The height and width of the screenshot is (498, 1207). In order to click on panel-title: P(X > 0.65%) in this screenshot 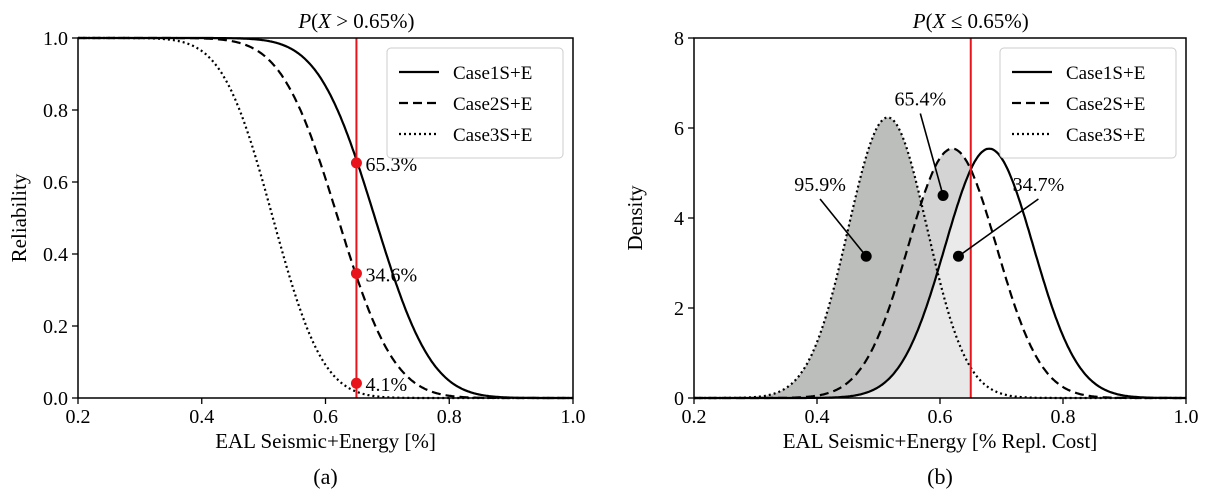, I will do `click(355, 21)`.